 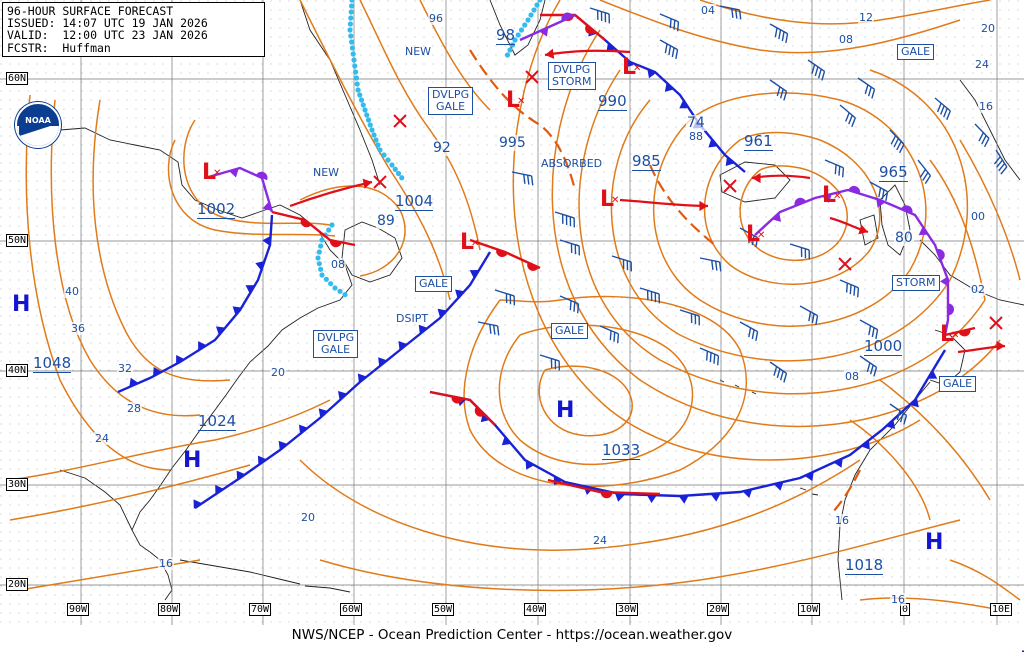 I want to click on lon-label-60w: 60W, so click(x=351, y=609).